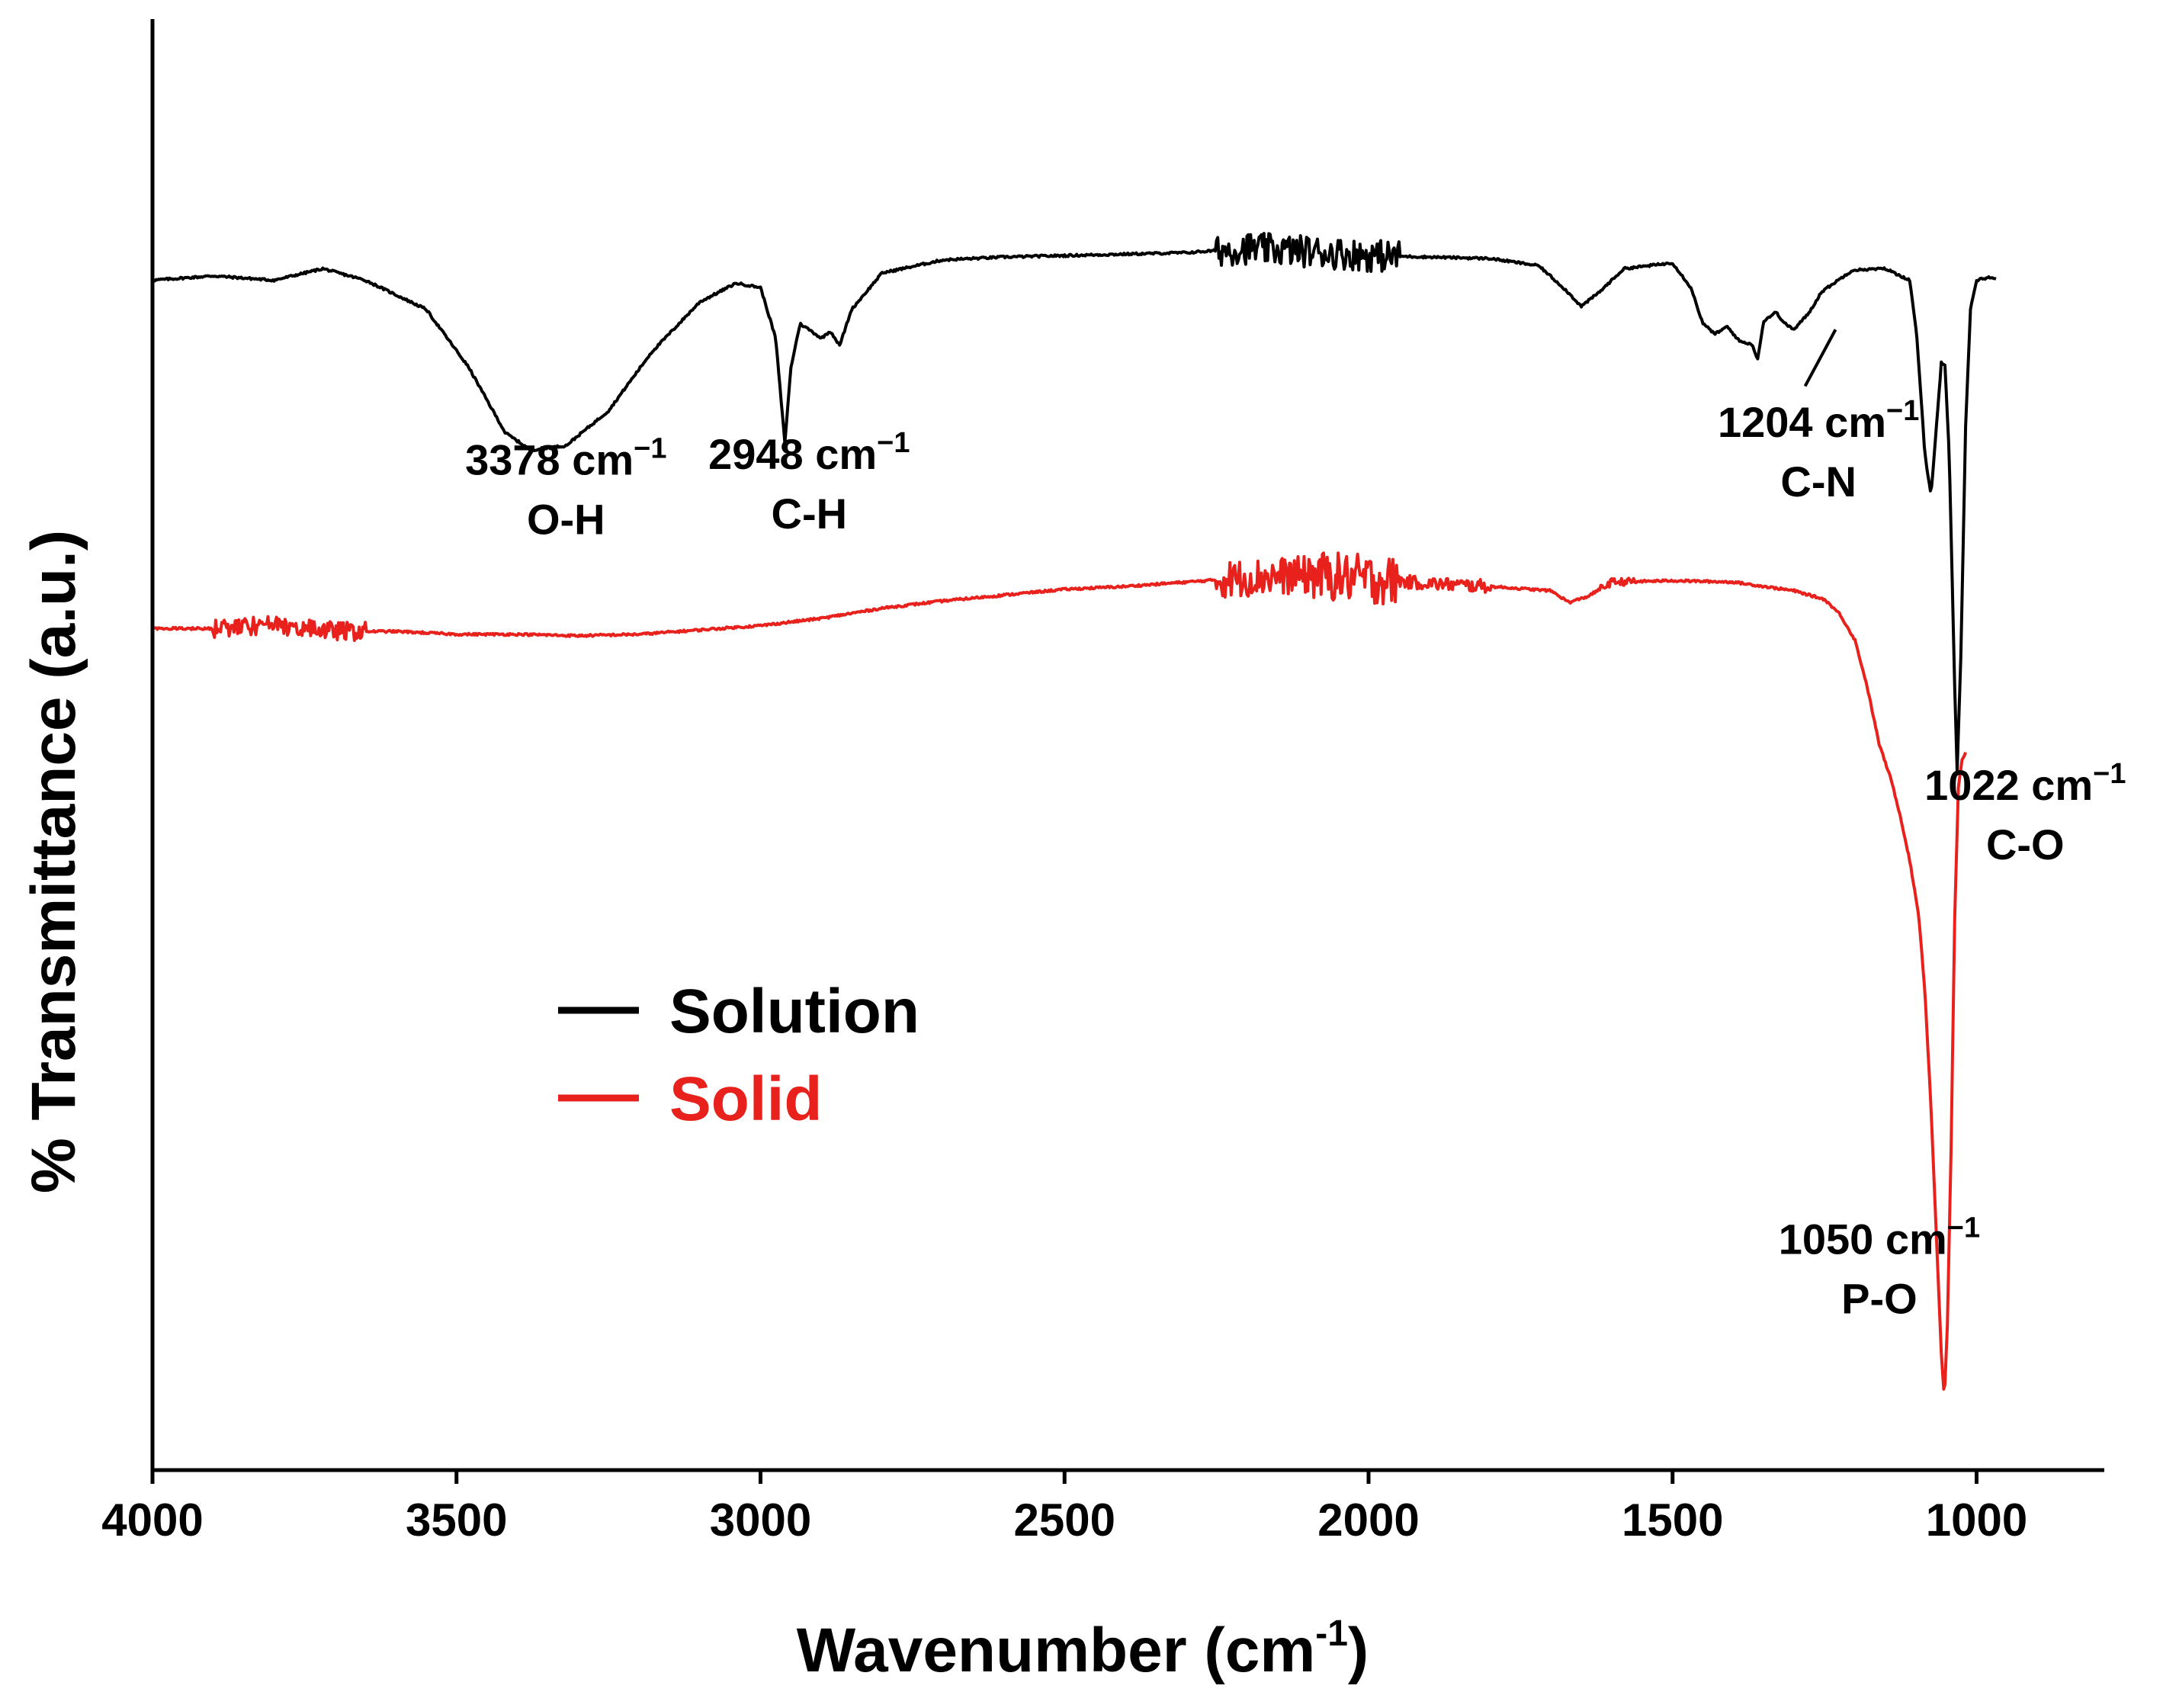 This screenshot has width=2163, height=1708. What do you see at coordinates (566, 520) in the screenshot?
I see `annotation-oh-bond: O-H` at bounding box center [566, 520].